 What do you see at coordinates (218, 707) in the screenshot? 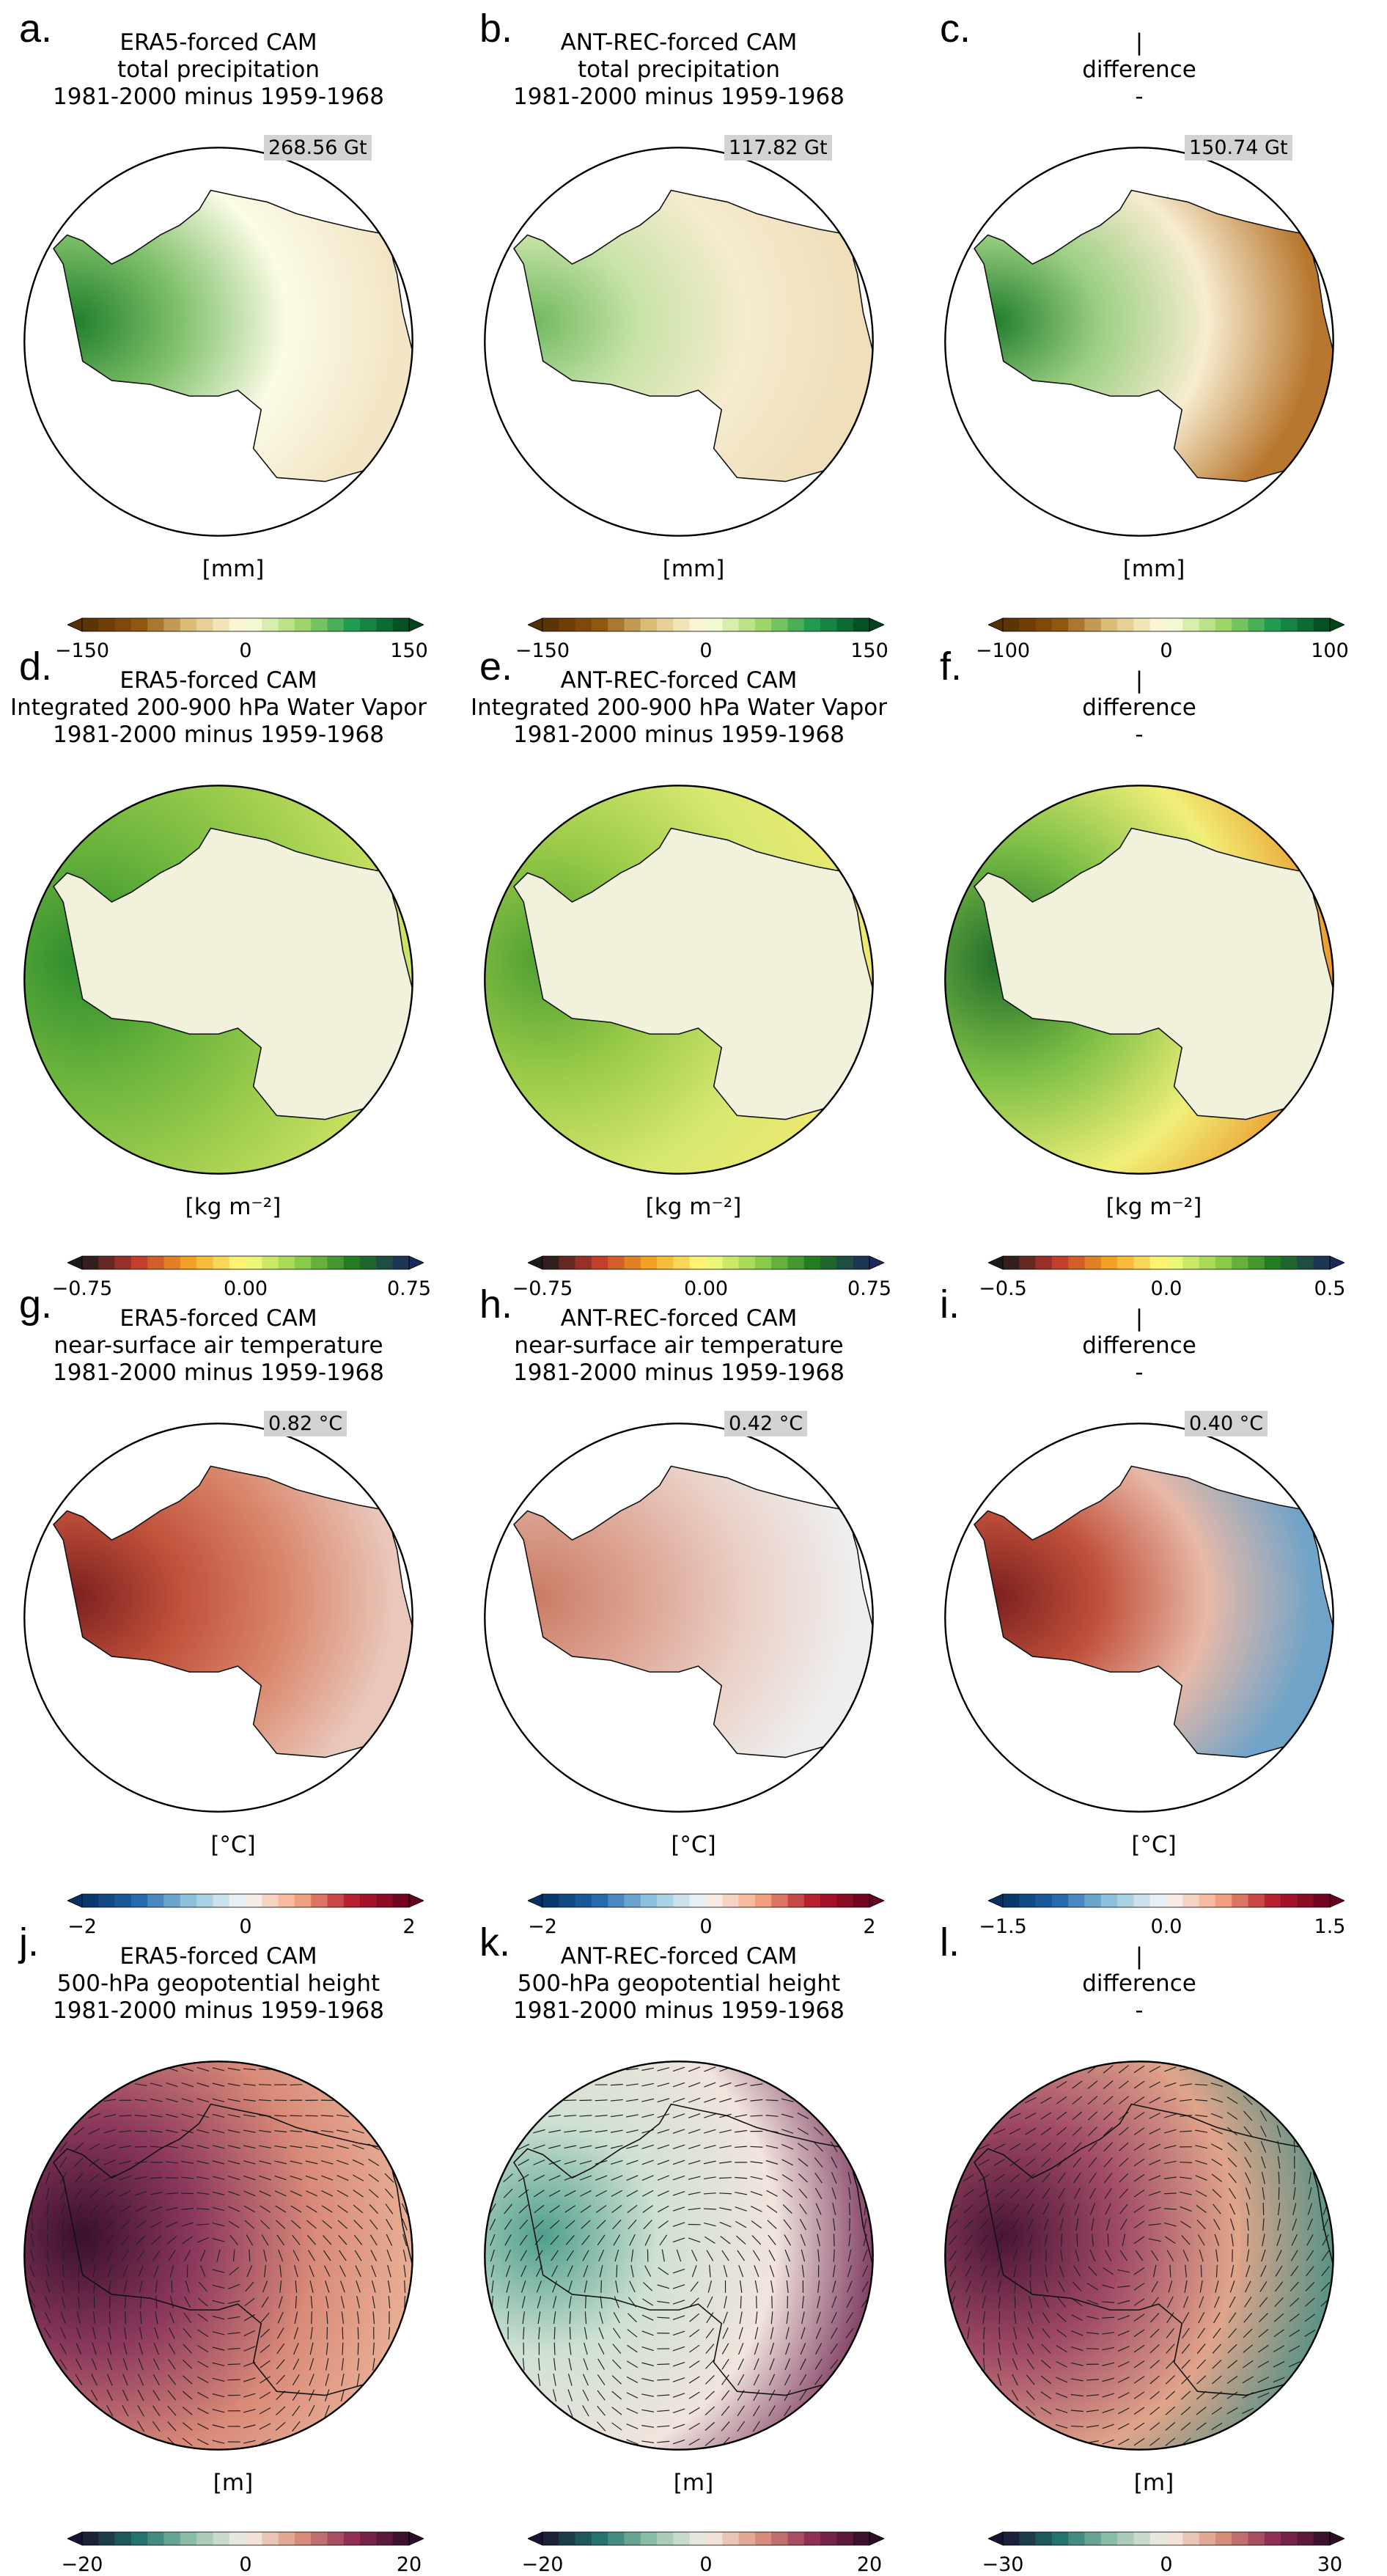
I see `title-line: Integrated 200-900 hPa Water Vapor` at bounding box center [218, 707].